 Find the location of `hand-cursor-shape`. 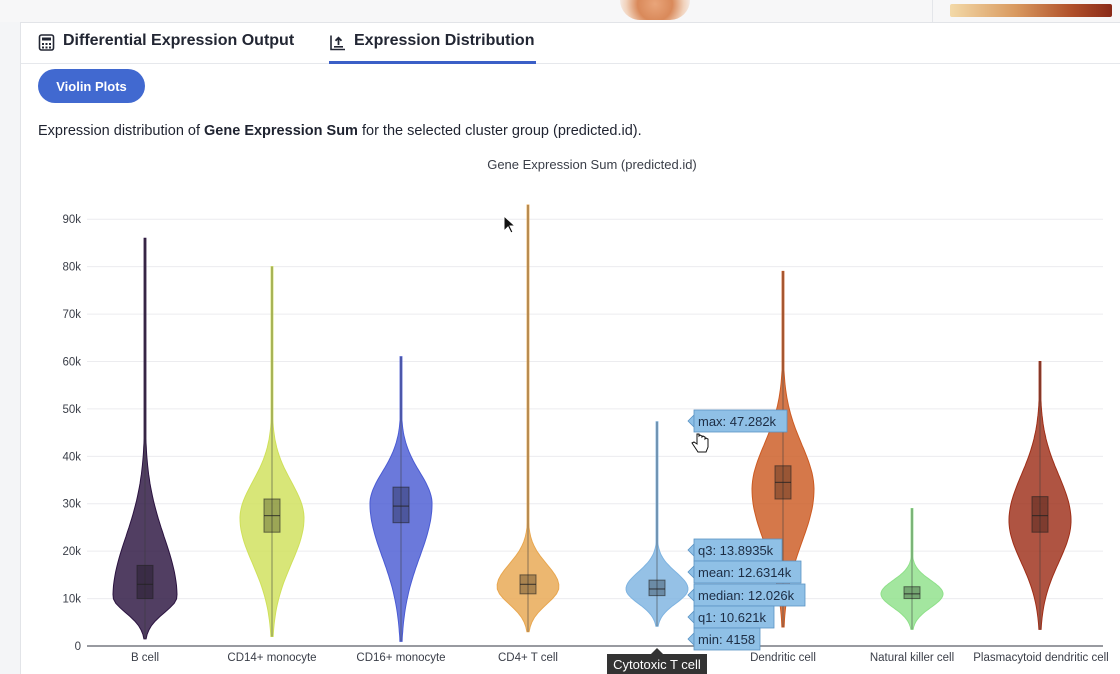

hand-cursor-shape is located at coordinates (700, 443).